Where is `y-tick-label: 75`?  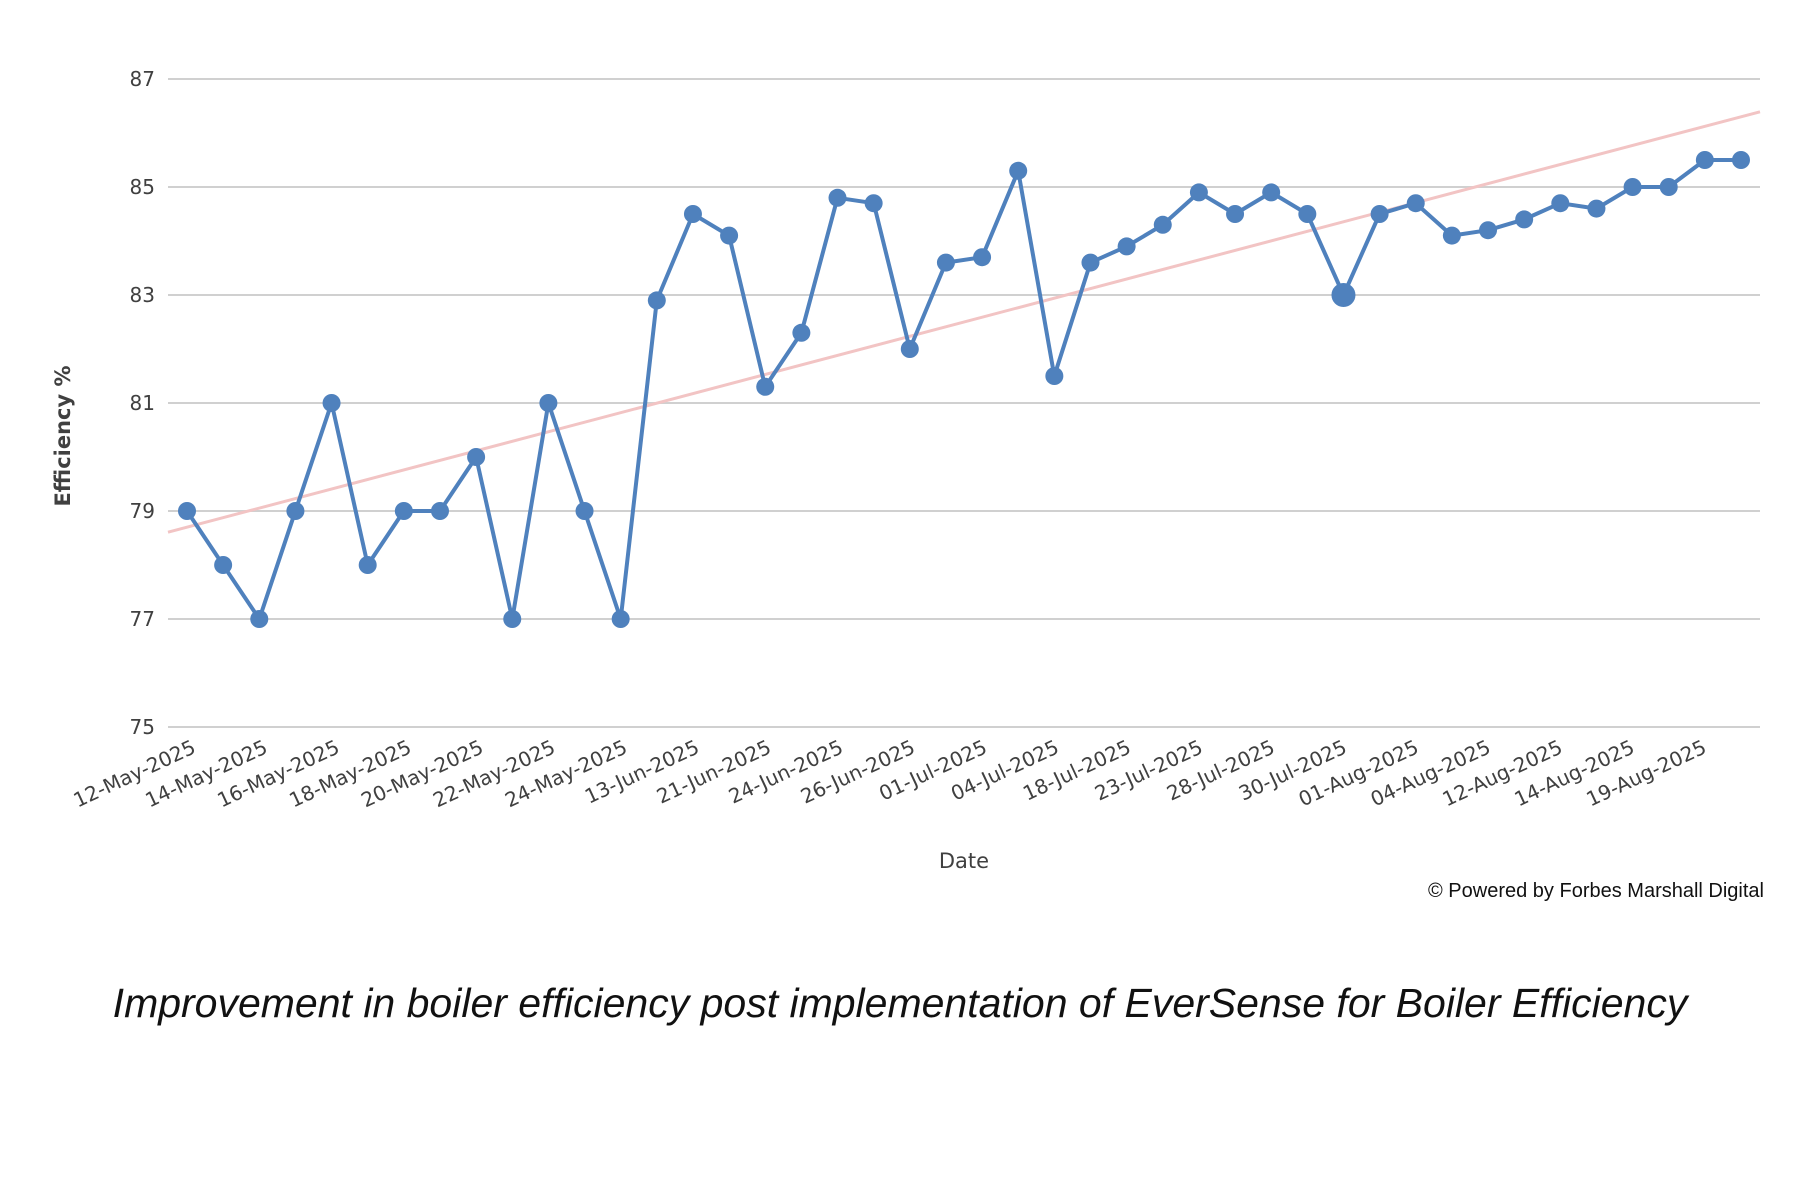
y-tick-label: 75 is located at coordinates (142, 727).